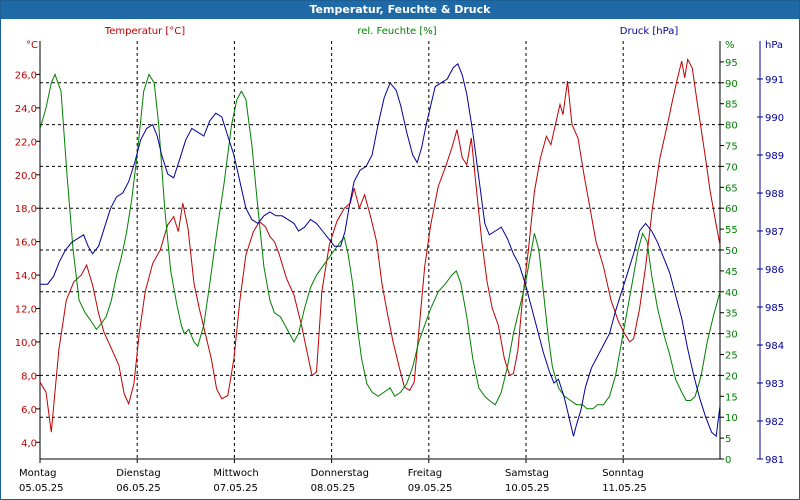 This screenshot has height=500, width=800. I want to click on humidity-tick-label: 20, so click(731, 376).